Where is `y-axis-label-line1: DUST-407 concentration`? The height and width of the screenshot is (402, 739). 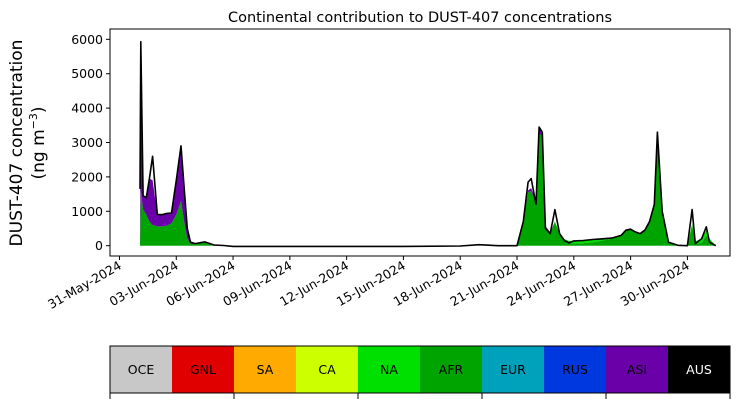 y-axis-label-line1: DUST-407 concentration is located at coordinates (17, 143).